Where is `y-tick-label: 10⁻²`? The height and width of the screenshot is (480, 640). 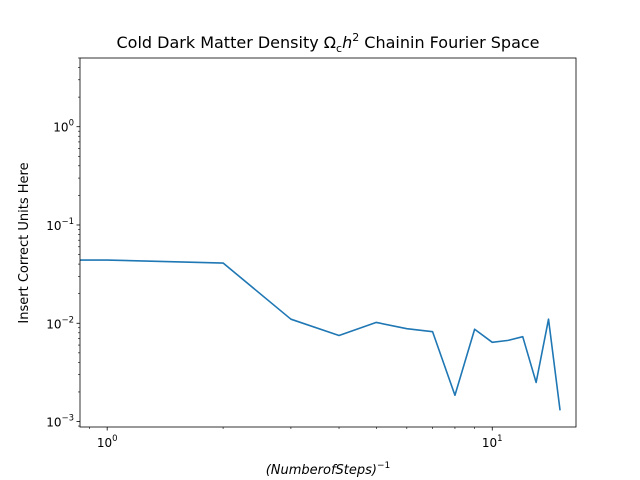
y-tick-label: 10⁻² is located at coordinates (60, 323).